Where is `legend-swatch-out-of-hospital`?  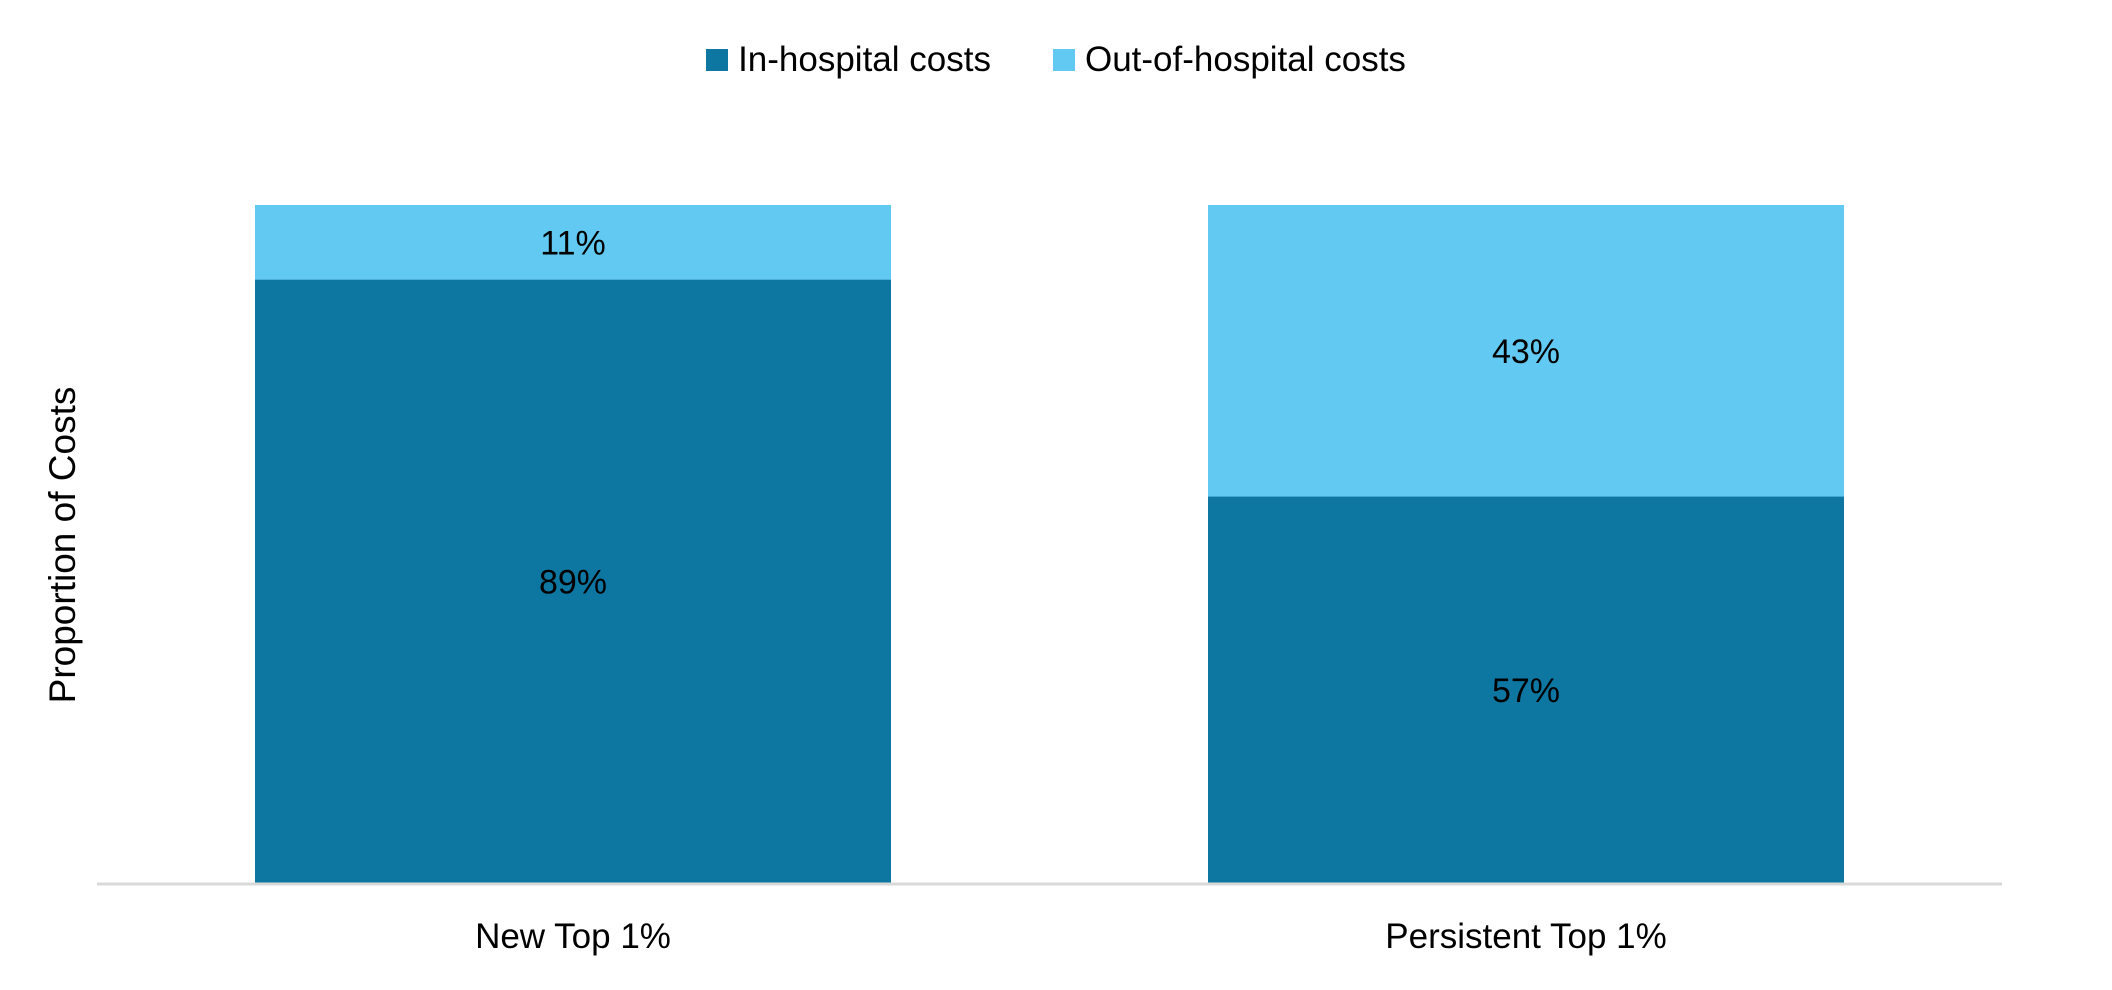
legend-swatch-out-of-hospital is located at coordinates (1063, 60).